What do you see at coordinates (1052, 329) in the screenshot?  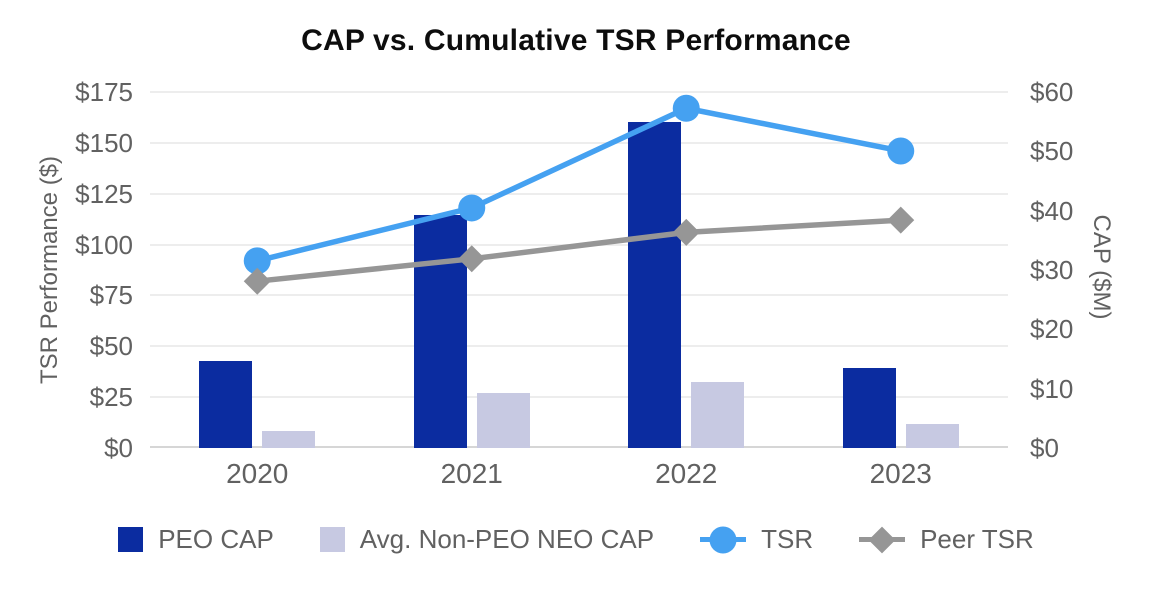 I see `right-axis-tick-label: $20` at bounding box center [1052, 329].